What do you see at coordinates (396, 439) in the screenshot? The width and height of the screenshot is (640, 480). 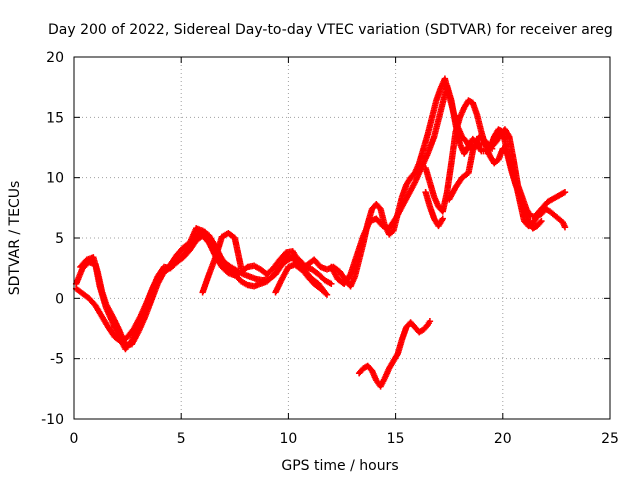 I see `x-tick-label: 15` at bounding box center [396, 439].